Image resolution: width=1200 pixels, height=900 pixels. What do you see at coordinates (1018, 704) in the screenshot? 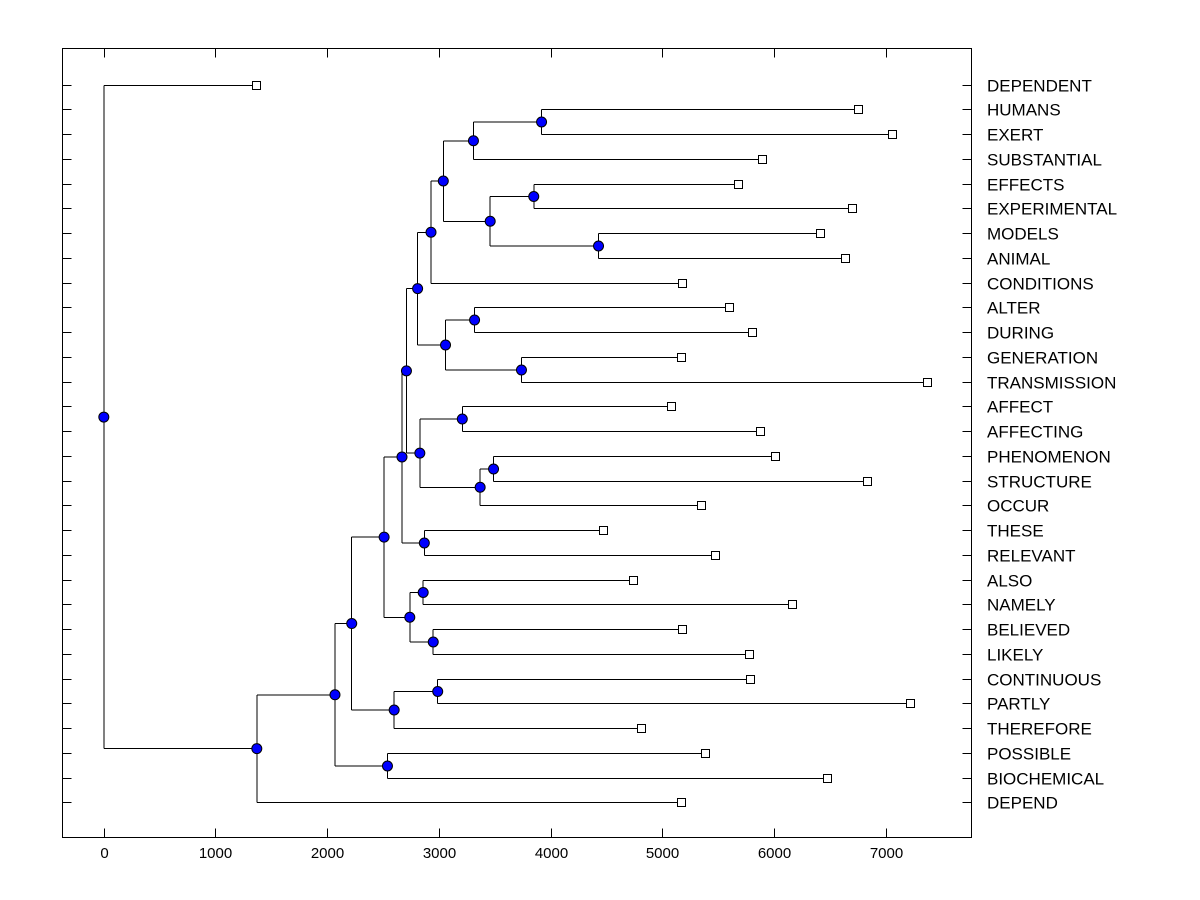
I see `leaf-label-partly: PARTLY` at bounding box center [1018, 704].